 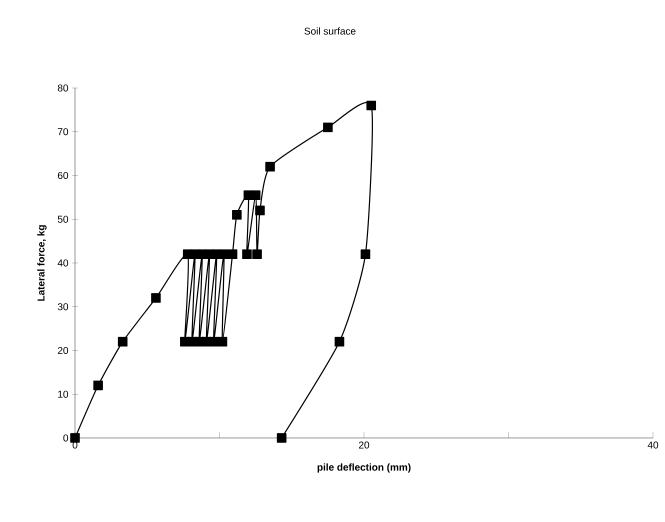 What do you see at coordinates (63, 176) in the screenshot?
I see `y-tick-label: 60` at bounding box center [63, 176].